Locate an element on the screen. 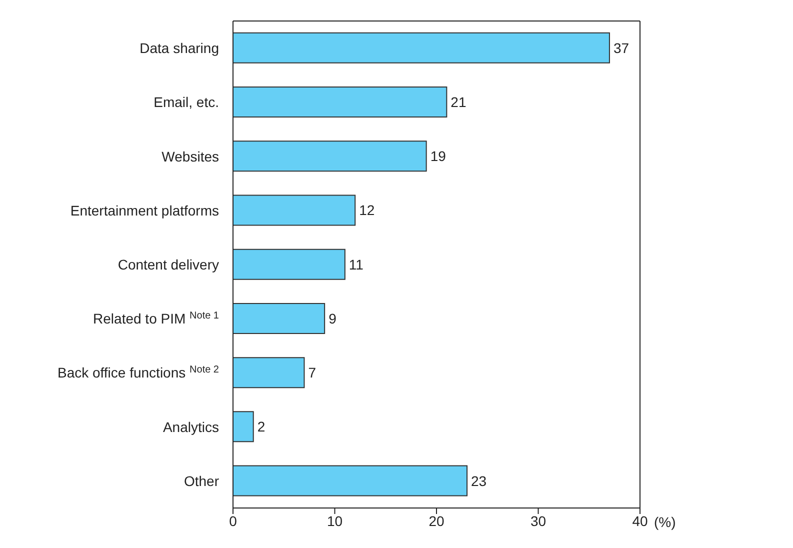 This screenshot has width=793, height=548. y-tick-label: Analytics is located at coordinates (190, 426).